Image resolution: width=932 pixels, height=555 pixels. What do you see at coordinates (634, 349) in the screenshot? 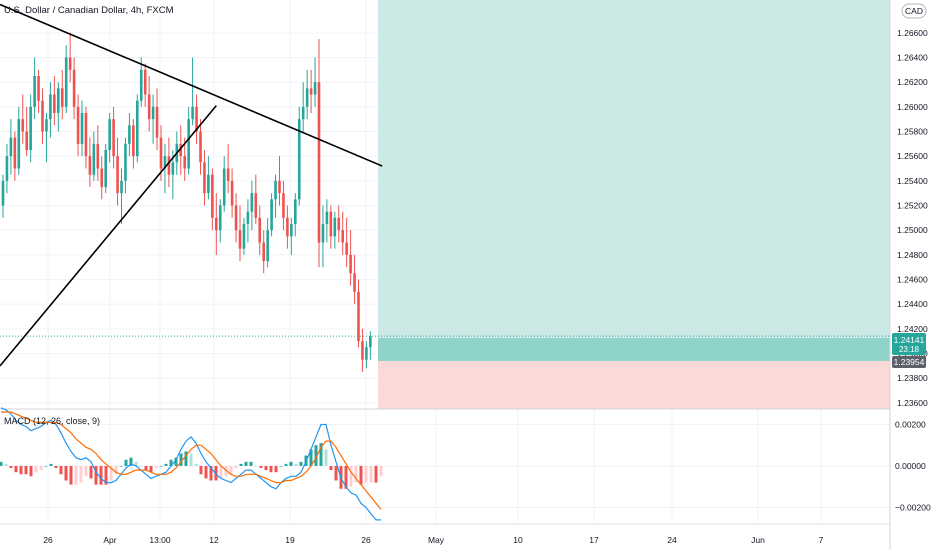
I see `open-position-band` at bounding box center [634, 349].